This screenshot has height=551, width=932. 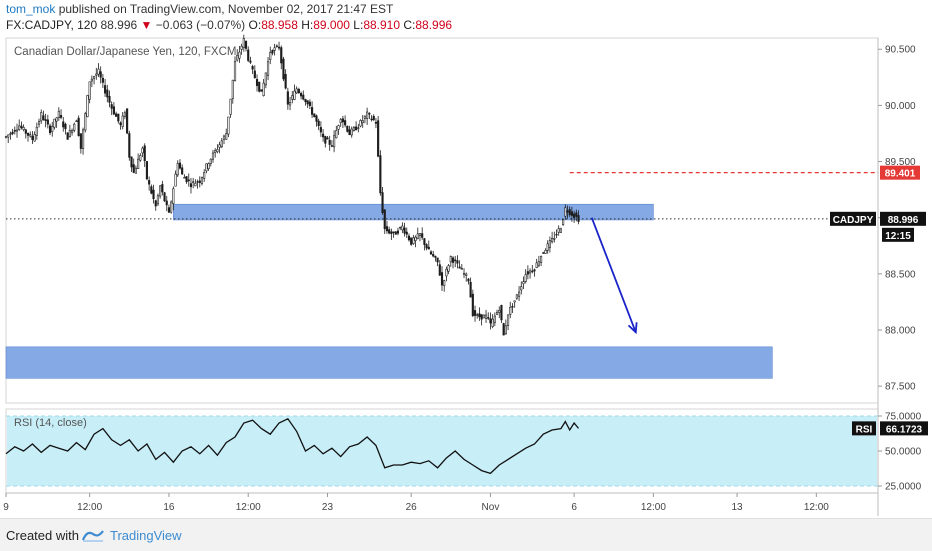 I want to click on rsi-title: RSI (14, close), so click(x=50, y=423).